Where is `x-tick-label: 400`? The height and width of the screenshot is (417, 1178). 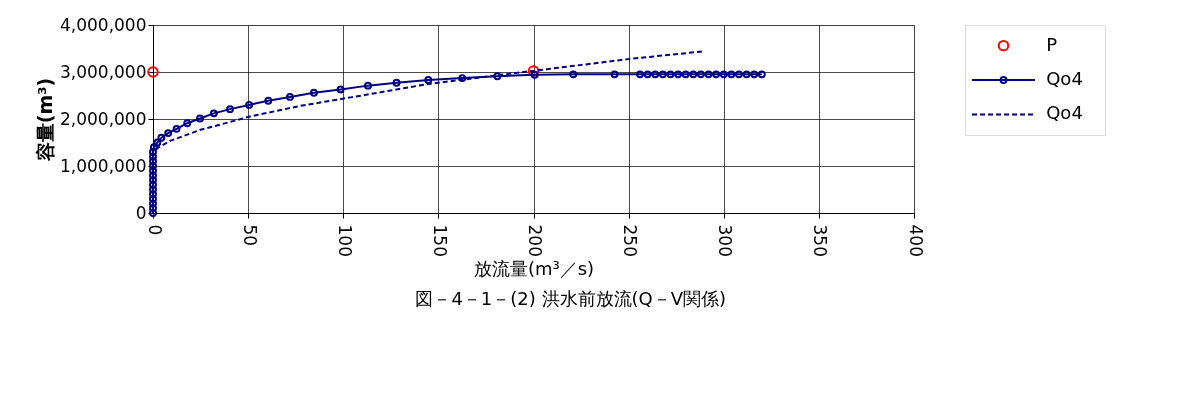
x-tick-label: 400 is located at coordinates (915, 240).